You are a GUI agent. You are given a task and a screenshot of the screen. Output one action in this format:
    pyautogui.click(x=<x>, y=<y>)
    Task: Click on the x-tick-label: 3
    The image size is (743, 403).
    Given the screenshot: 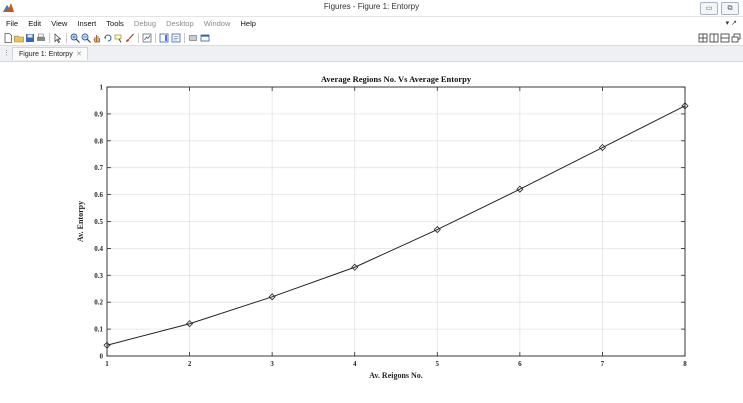 What is the action you would take?
    pyautogui.click(x=272, y=364)
    